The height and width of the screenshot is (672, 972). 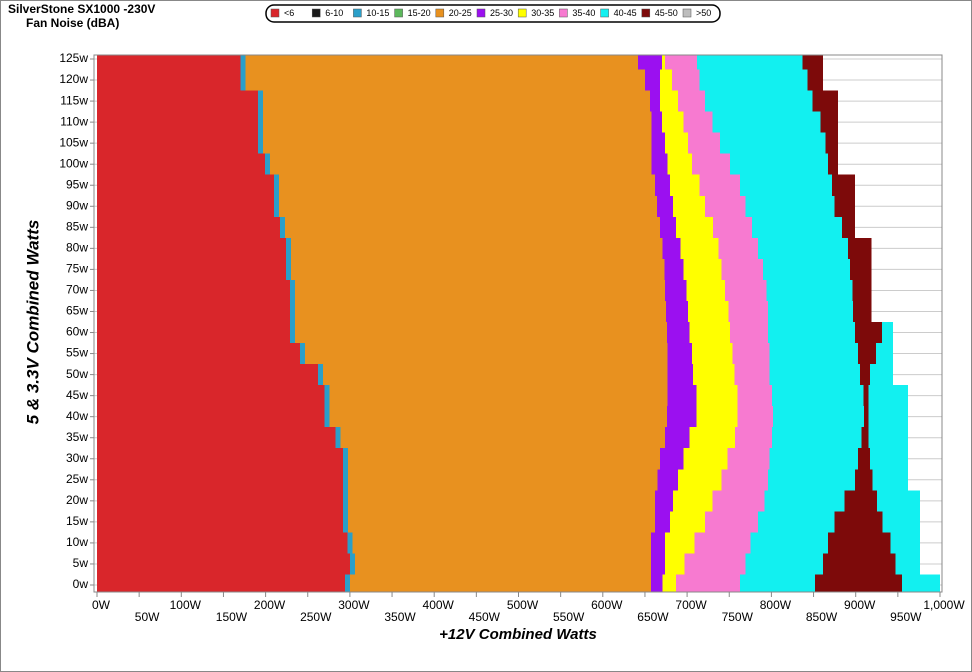 I want to click on legend-label: 30-35, so click(x=542, y=13).